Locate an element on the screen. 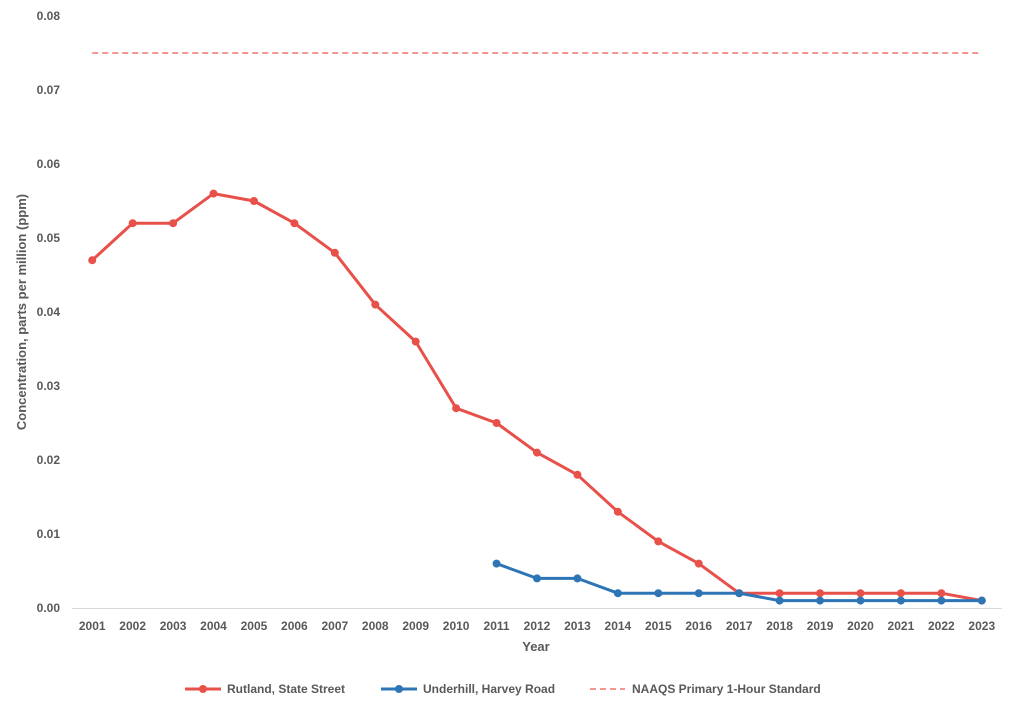 Image resolution: width=1009 pixels, height=704 pixels. y-axis-title: Concentration, parts per million (ppm) is located at coordinates (21, 312).